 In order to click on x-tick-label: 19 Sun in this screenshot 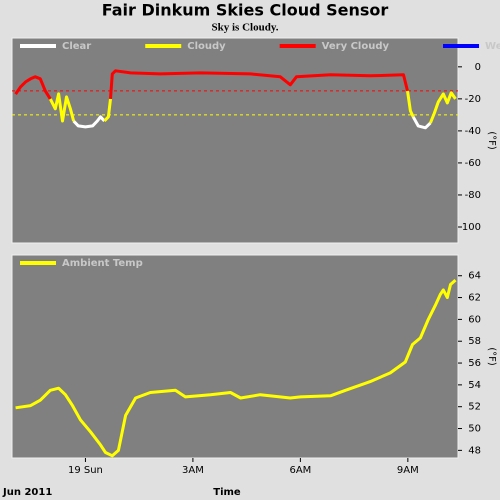, I will do `click(85, 470)`.